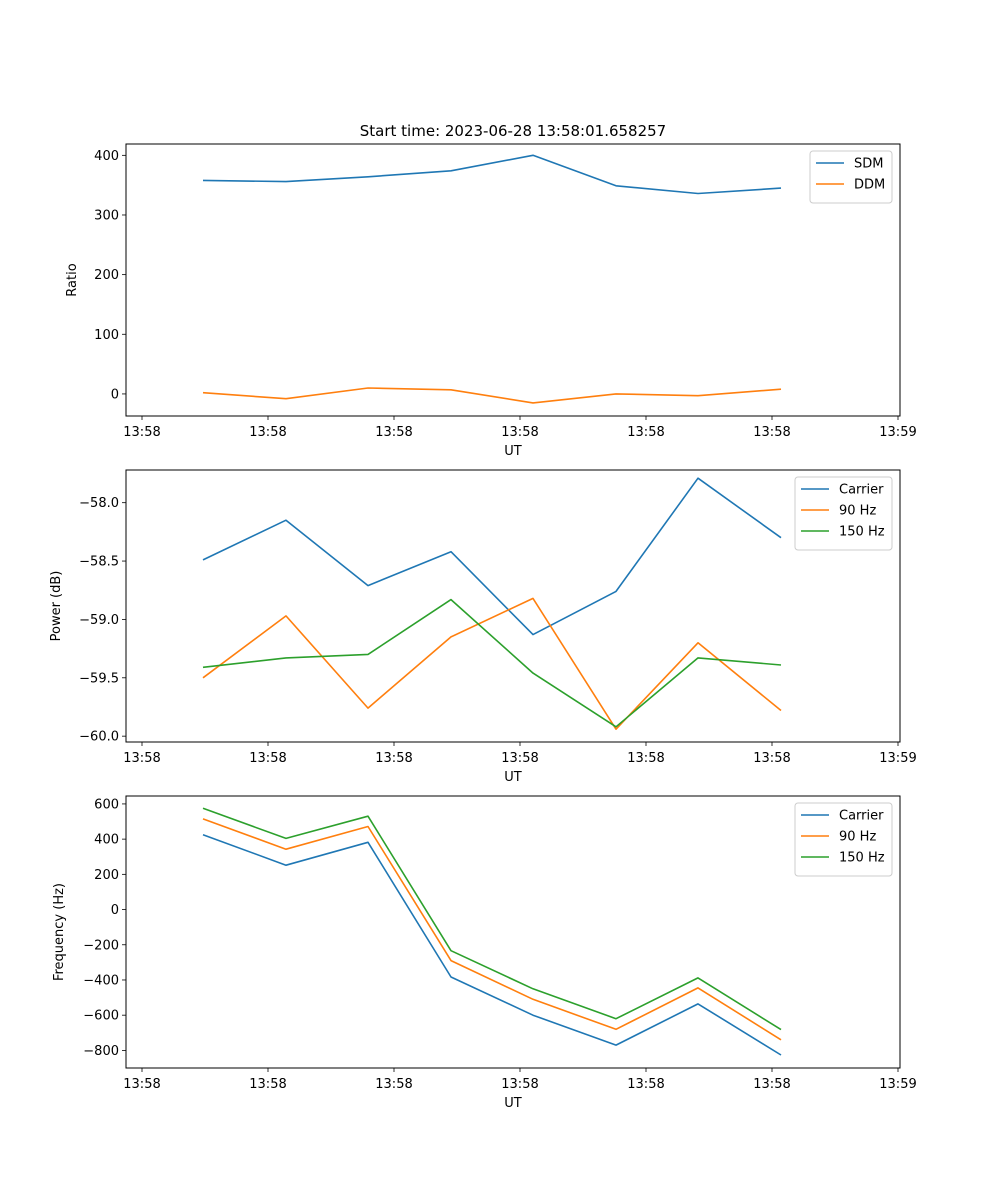 The width and height of the screenshot is (1000, 1200). I want to click on y-axis-label: Frequency (Hz), so click(59, 932).